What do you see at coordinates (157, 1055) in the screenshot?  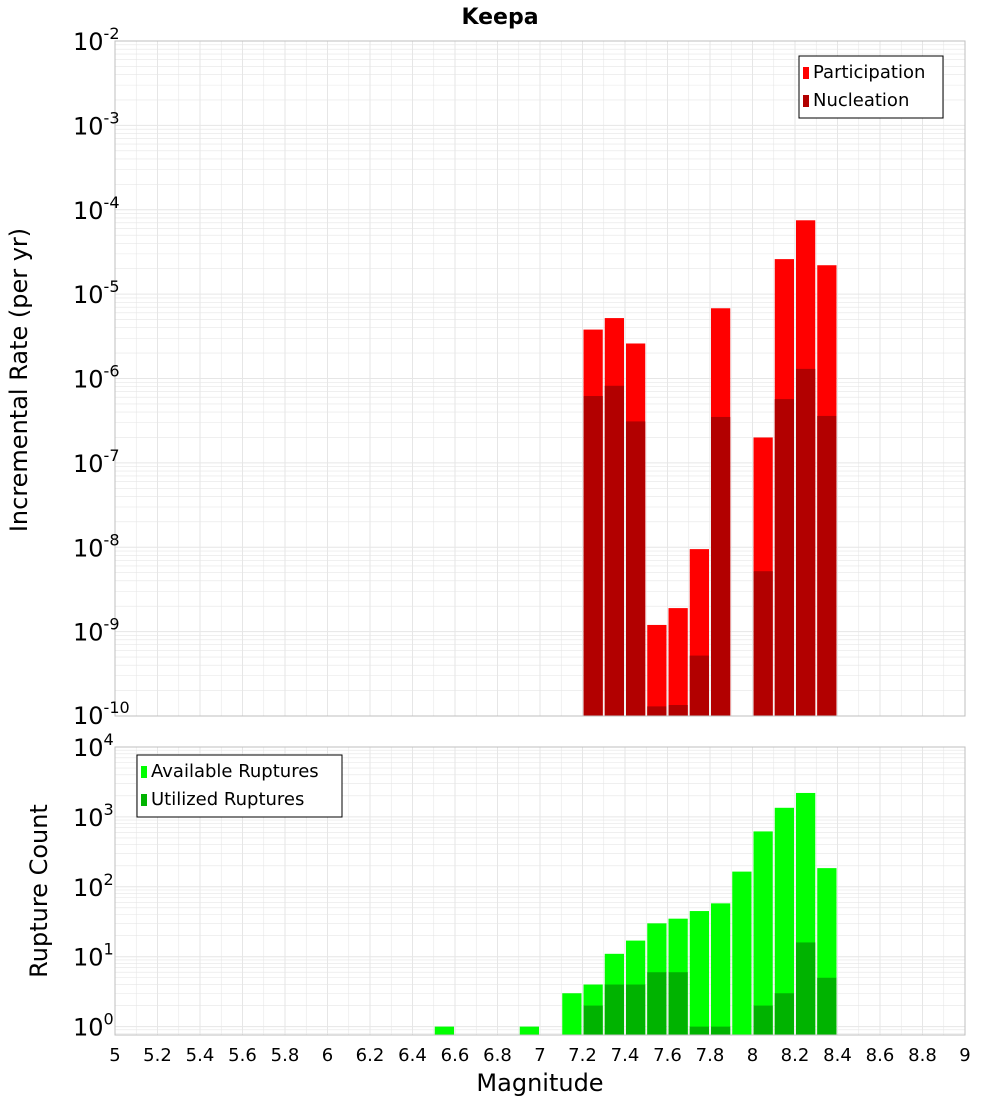 I see `x-tick-label: 5.2` at bounding box center [157, 1055].